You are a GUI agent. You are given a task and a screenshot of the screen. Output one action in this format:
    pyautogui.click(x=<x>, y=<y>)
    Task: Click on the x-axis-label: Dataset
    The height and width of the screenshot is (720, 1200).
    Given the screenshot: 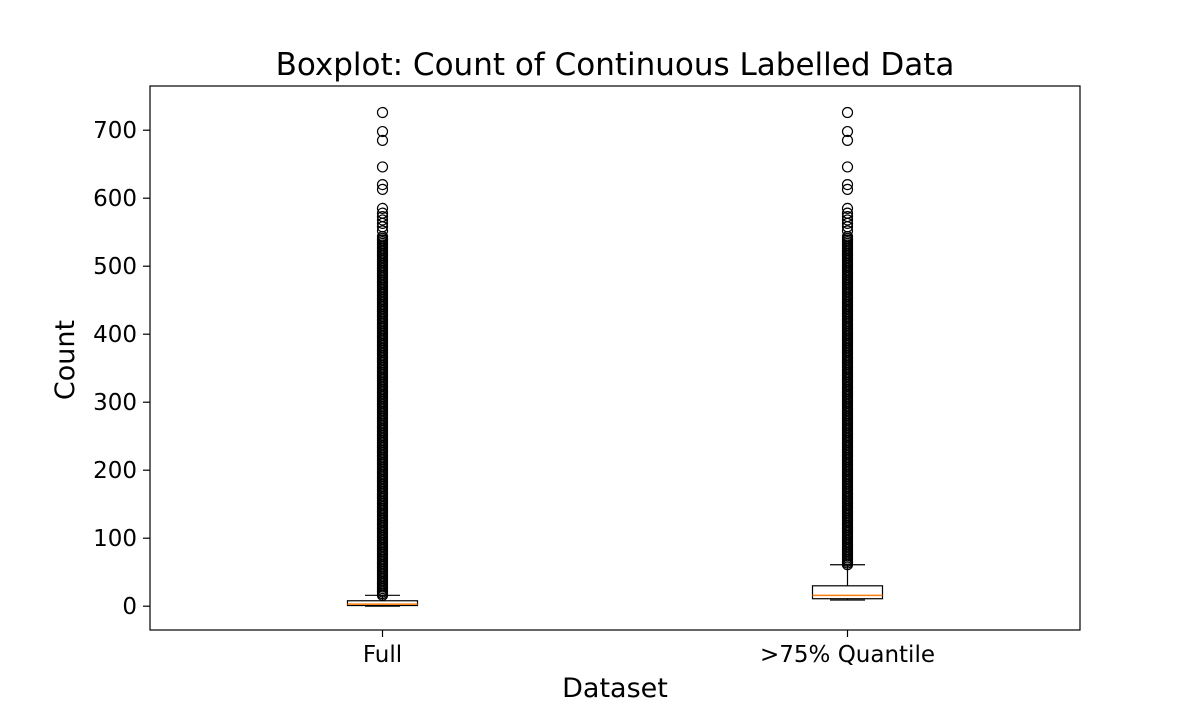 What is the action you would take?
    pyautogui.click(x=615, y=688)
    